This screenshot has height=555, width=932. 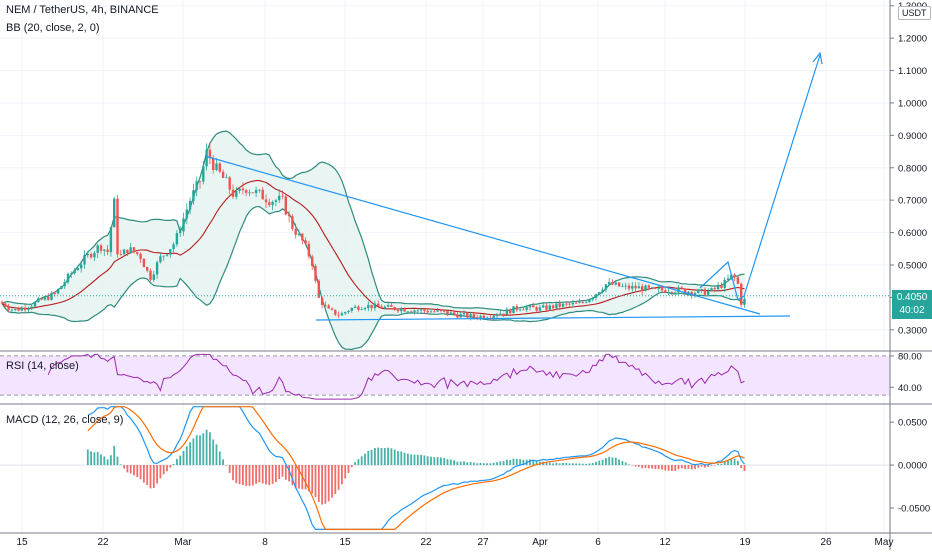 I want to click on rsi-band-fill, so click(x=445, y=375).